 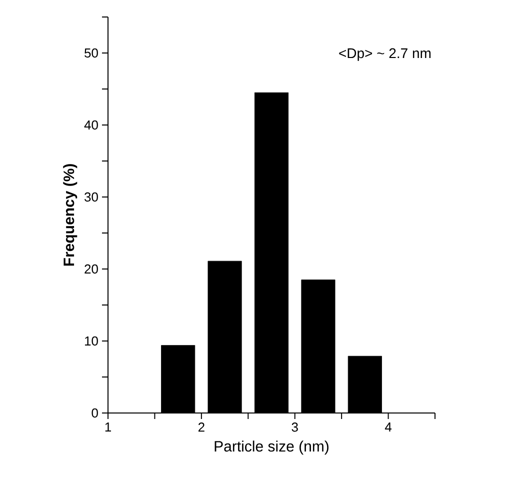 What do you see at coordinates (70, 215) in the screenshot?
I see `y-axis-title: Frequency (%)` at bounding box center [70, 215].